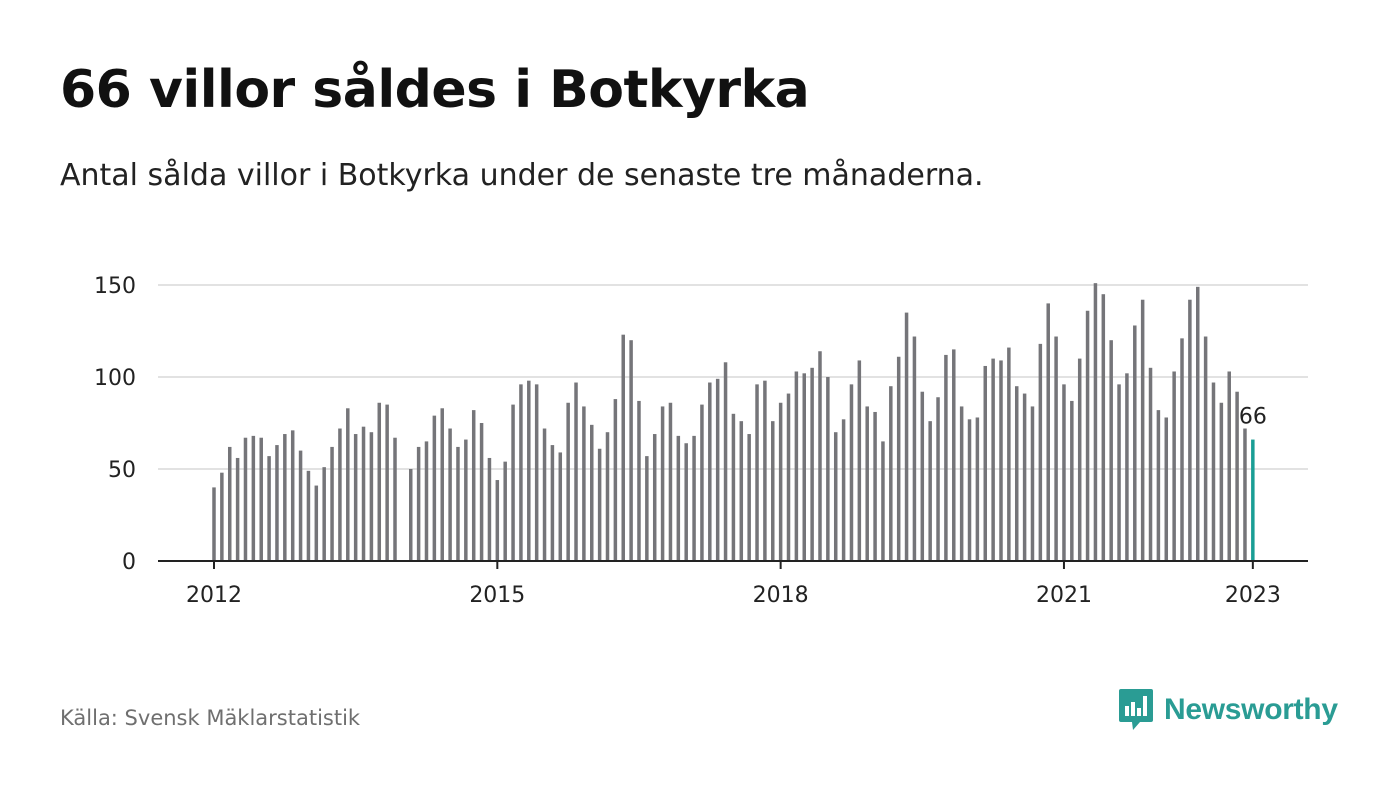 This screenshot has width=1400, height=794. I want to click on x-tick-label: 2018, so click(781, 595).